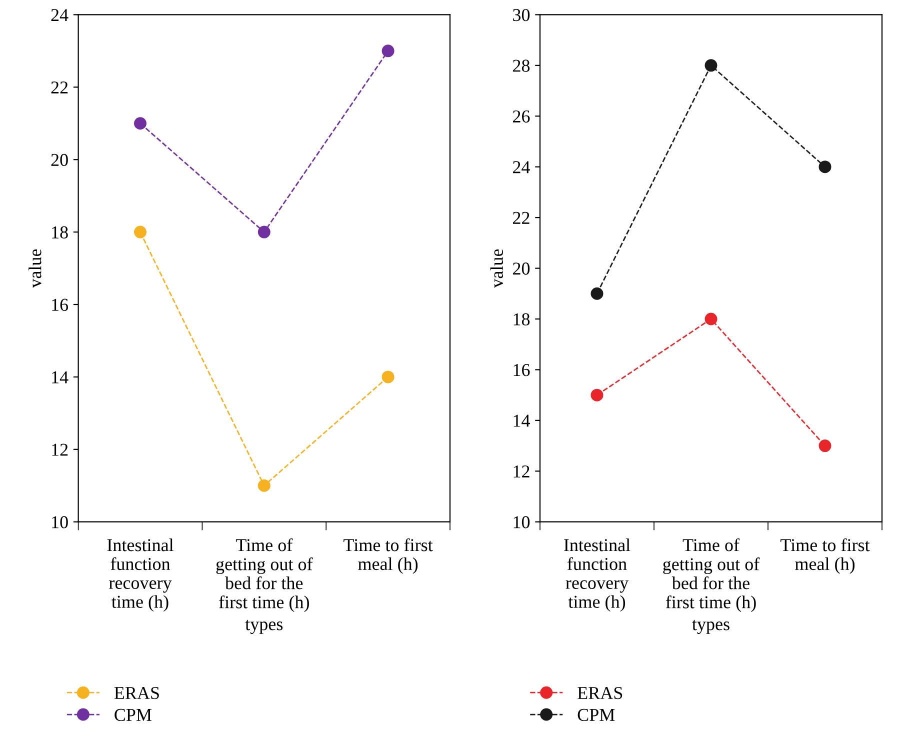 Image resolution: width=900 pixels, height=735 pixels. What do you see at coordinates (521, 15) in the screenshot?
I see `y-tick-label: 30` at bounding box center [521, 15].